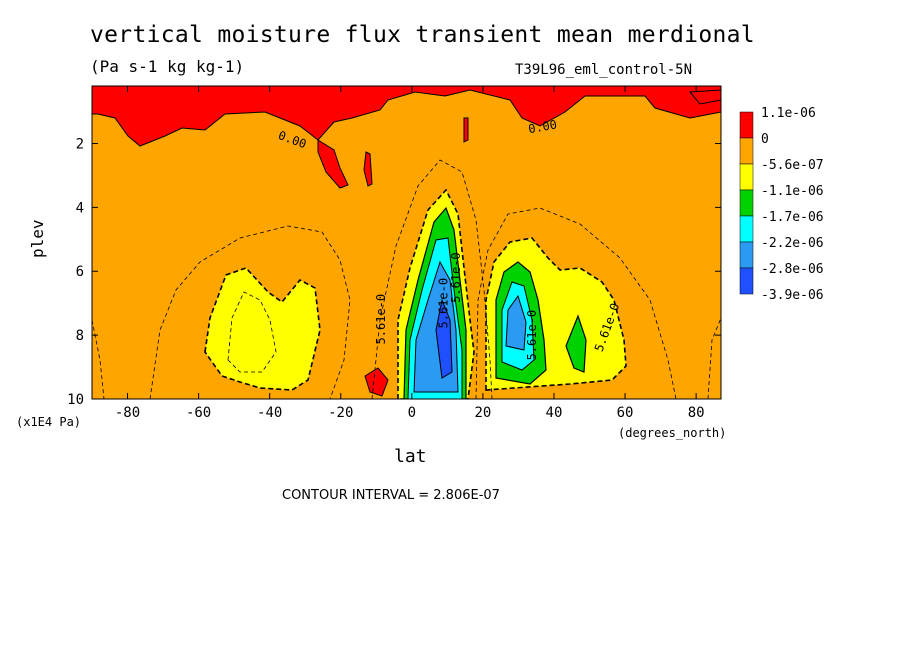 The width and height of the screenshot is (904, 654). What do you see at coordinates (376, 382) in the screenshot?
I see `positive-patch-near-surface` at bounding box center [376, 382].